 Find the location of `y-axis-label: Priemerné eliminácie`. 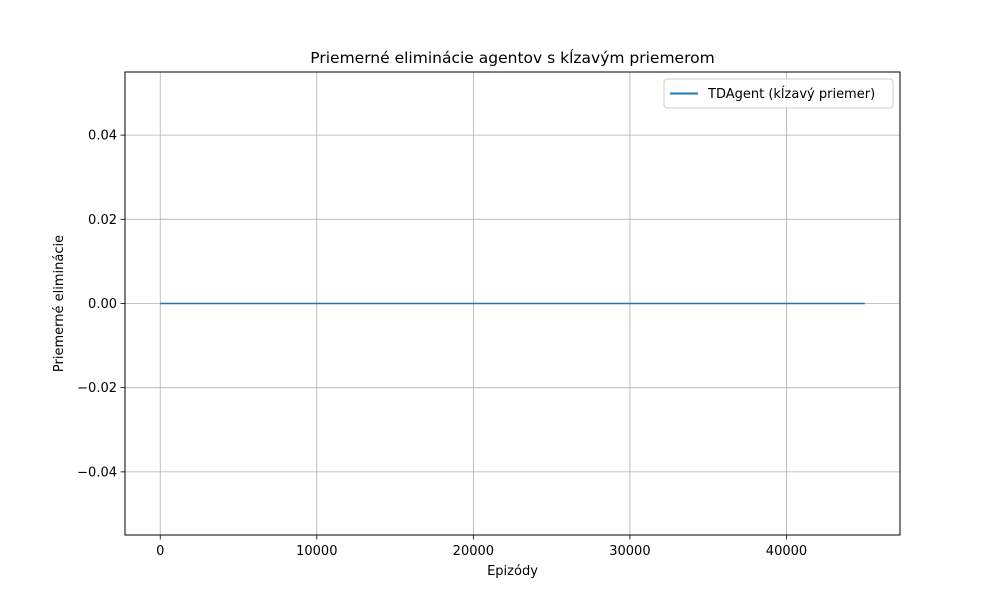

y-axis-label: Priemerné eliminácie is located at coordinates (59, 303).